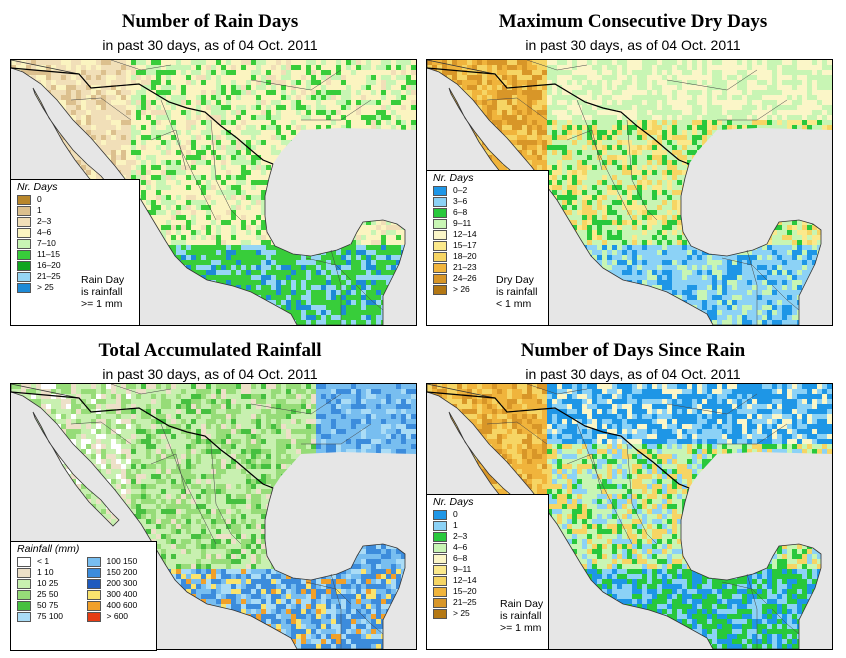  What do you see at coordinates (487, 591) in the screenshot?
I see `legend-item: 15–20` at bounding box center [487, 591].